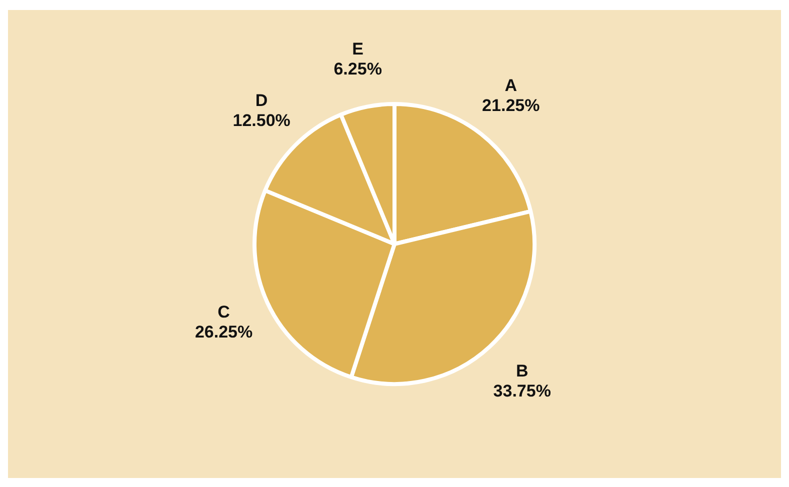 This screenshot has height=487, width=789. What do you see at coordinates (511, 106) in the screenshot?
I see `data-label: 21.25%` at bounding box center [511, 106].